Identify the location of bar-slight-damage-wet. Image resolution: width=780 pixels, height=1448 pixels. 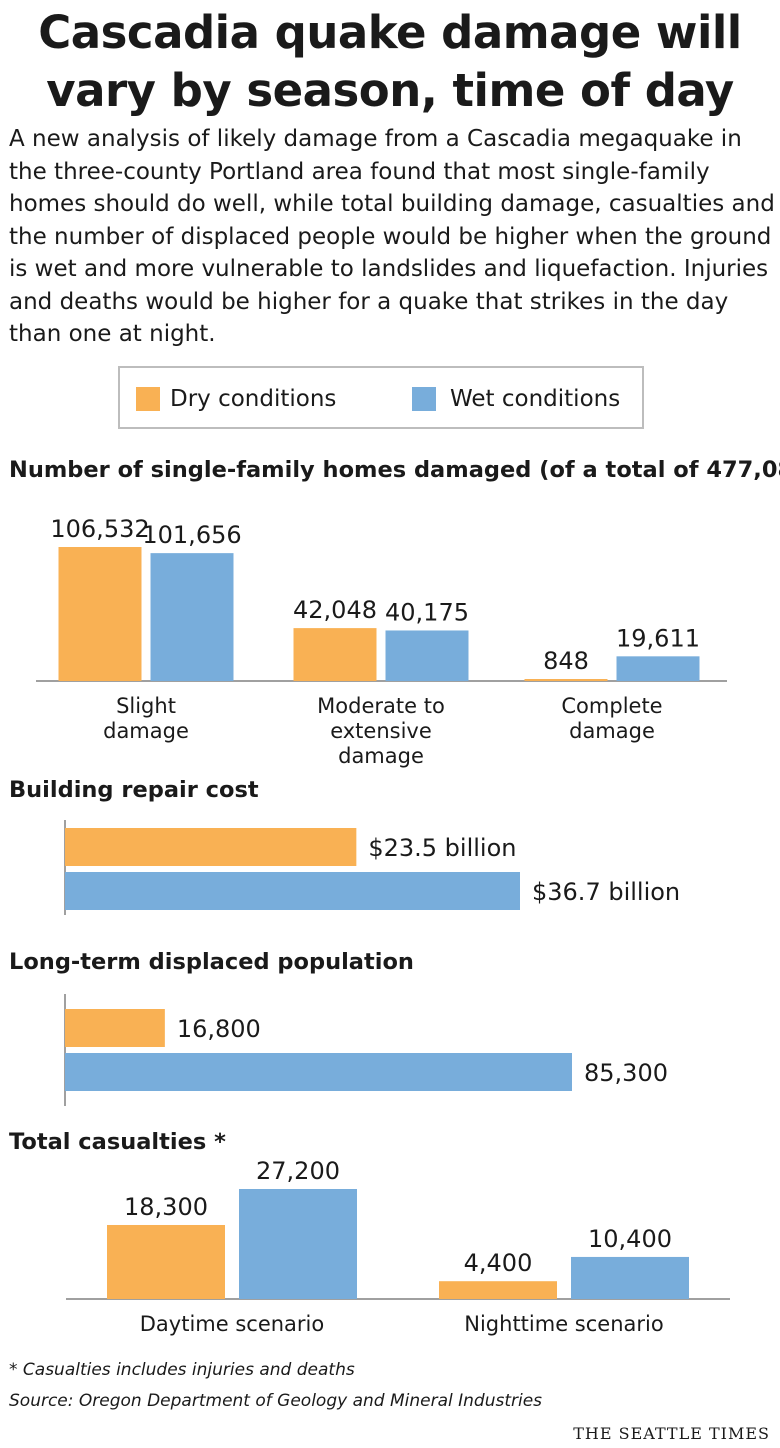
(192, 617).